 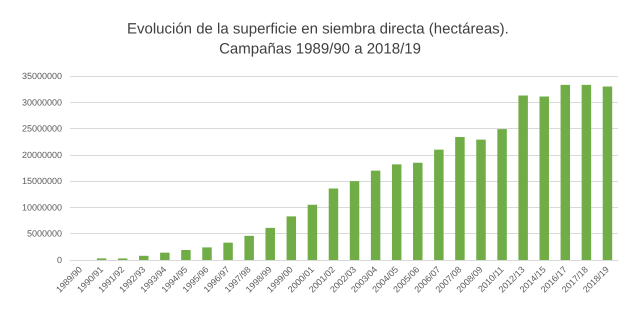 I want to click on y-tick-label: 15000000, so click(x=42, y=181).